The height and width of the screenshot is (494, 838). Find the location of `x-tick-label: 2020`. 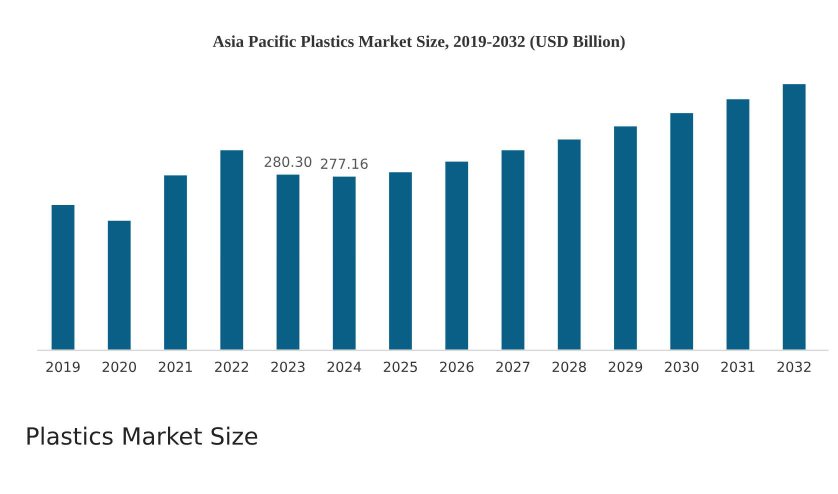

x-tick-label: 2020 is located at coordinates (119, 367).